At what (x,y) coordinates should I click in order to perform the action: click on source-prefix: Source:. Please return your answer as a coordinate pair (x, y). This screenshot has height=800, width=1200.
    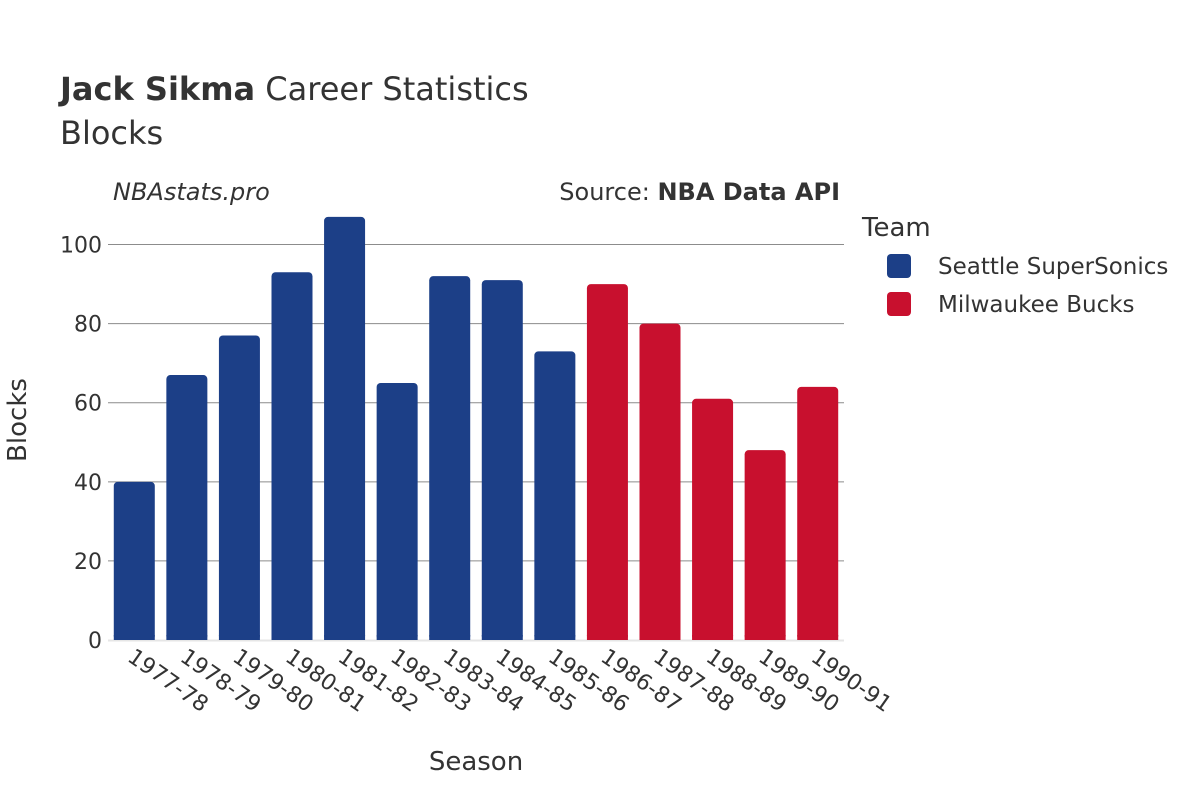
    Looking at the image, I should click on (608, 192).